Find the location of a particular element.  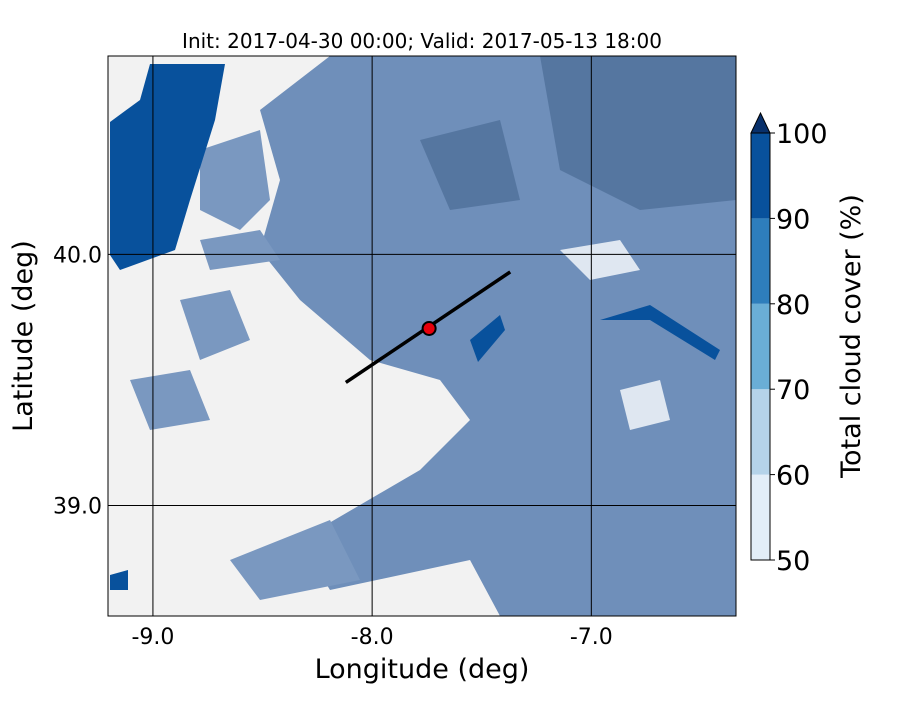

y-tick-label: 39.0 is located at coordinates (77, 507).